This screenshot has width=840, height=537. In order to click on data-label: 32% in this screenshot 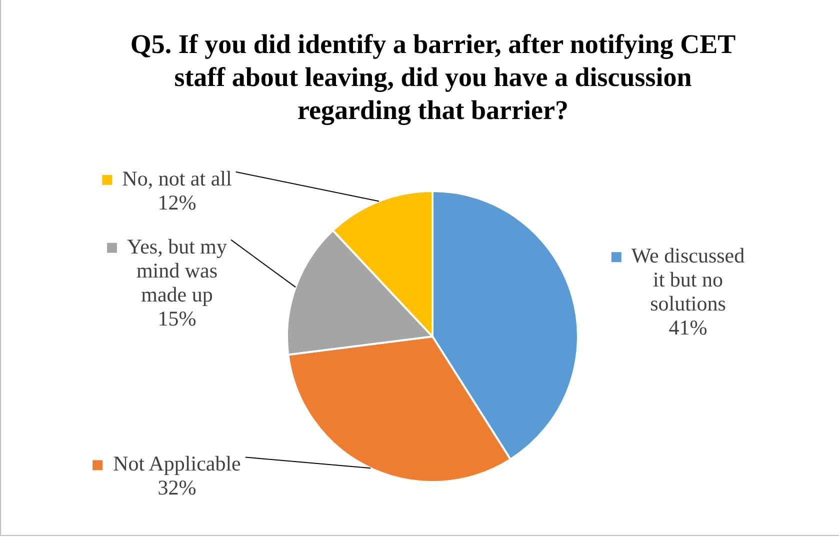, I will do `click(177, 488)`.